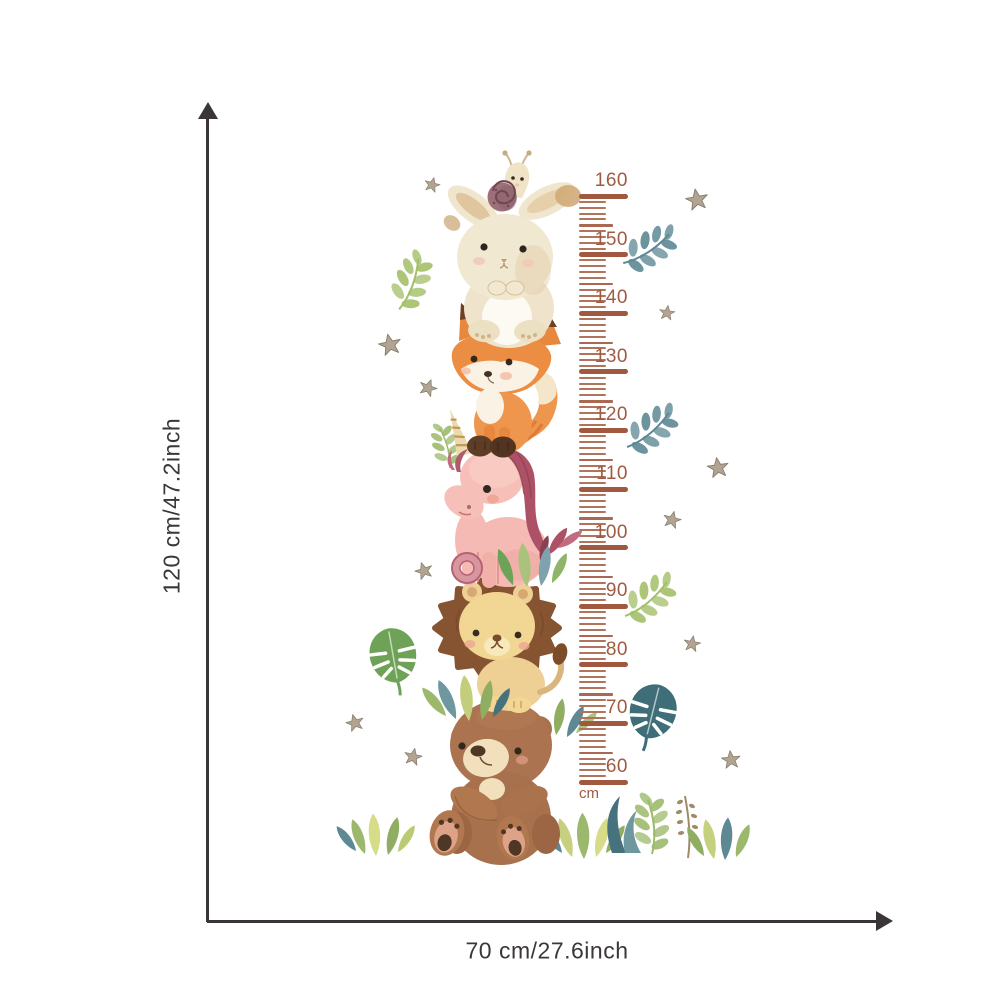 The height and width of the screenshot is (1001, 1001). What do you see at coordinates (884, 921) in the screenshot?
I see `right-arrow-icon` at bounding box center [884, 921].